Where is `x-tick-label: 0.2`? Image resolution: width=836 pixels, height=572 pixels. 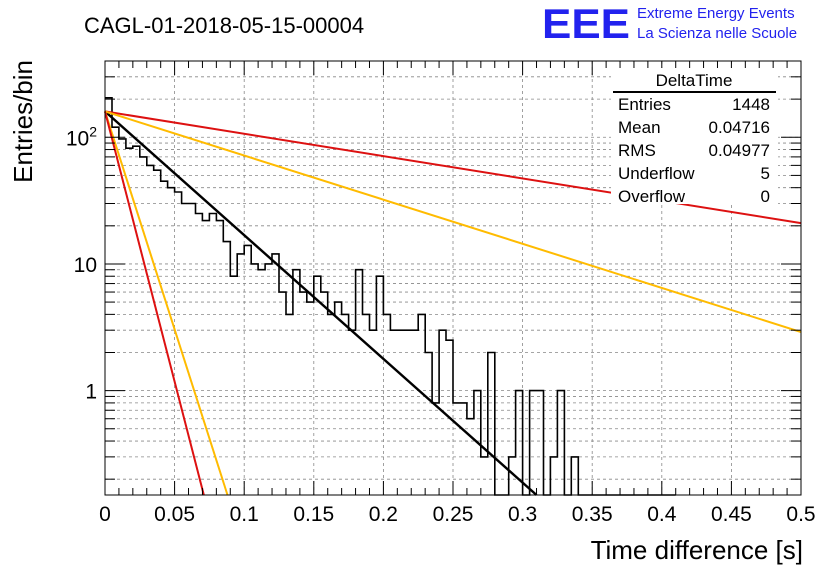
x-tick-label: 0.2 is located at coordinates (383, 514).